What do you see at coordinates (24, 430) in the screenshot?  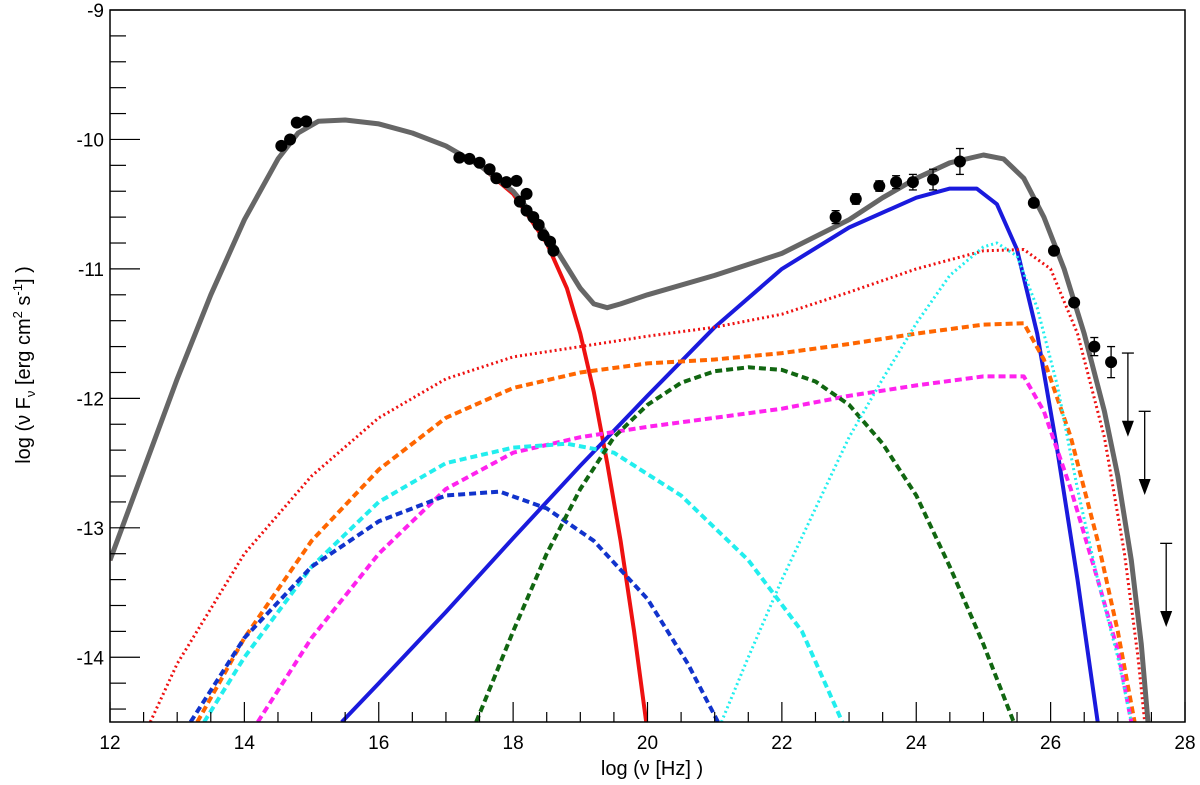 I see `y-axis-title-pre: log (ν F` at bounding box center [24, 430].